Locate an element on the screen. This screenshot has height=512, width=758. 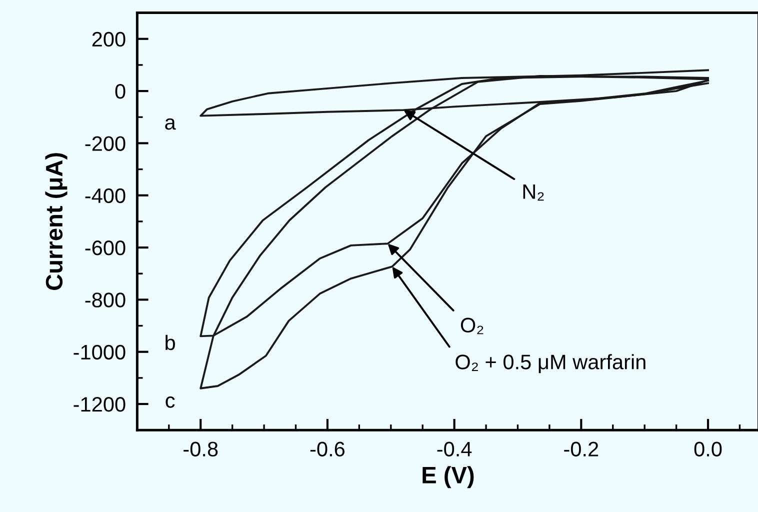
y-tick-label: 200 is located at coordinates (109, 39).